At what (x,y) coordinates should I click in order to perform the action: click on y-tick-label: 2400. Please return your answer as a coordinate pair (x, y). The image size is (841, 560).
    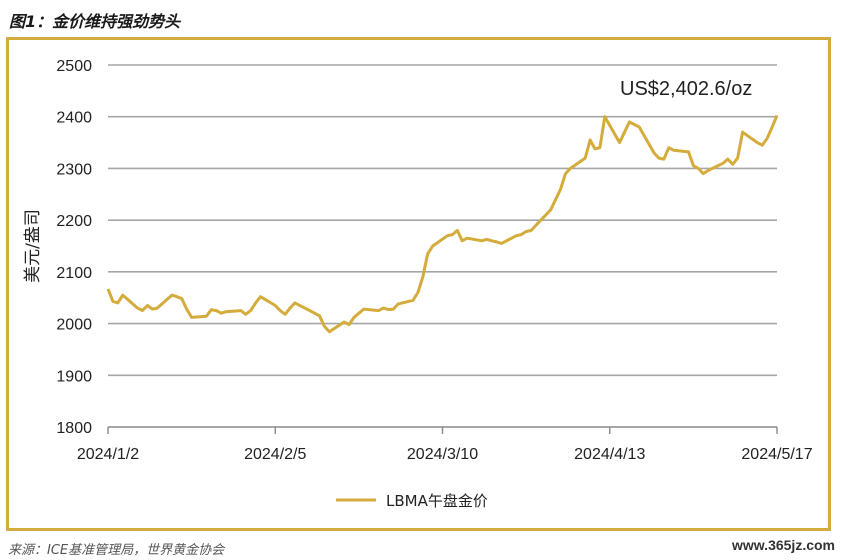
    Looking at the image, I should click on (74, 118).